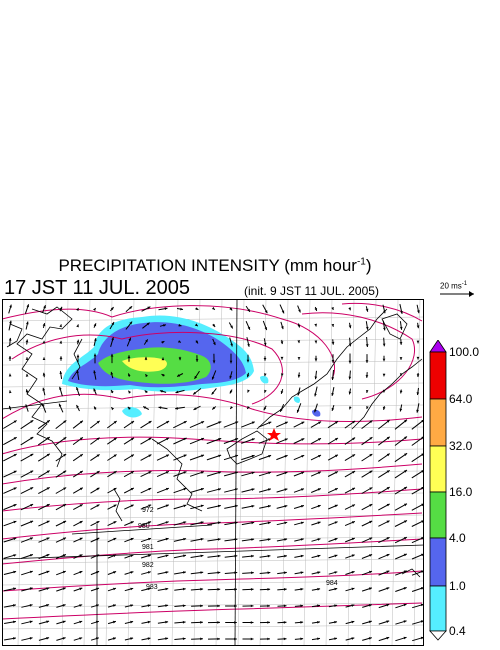 This screenshot has height=650, width=500. I want to click on reference-vector-label: 20 ms-1, so click(453, 286).